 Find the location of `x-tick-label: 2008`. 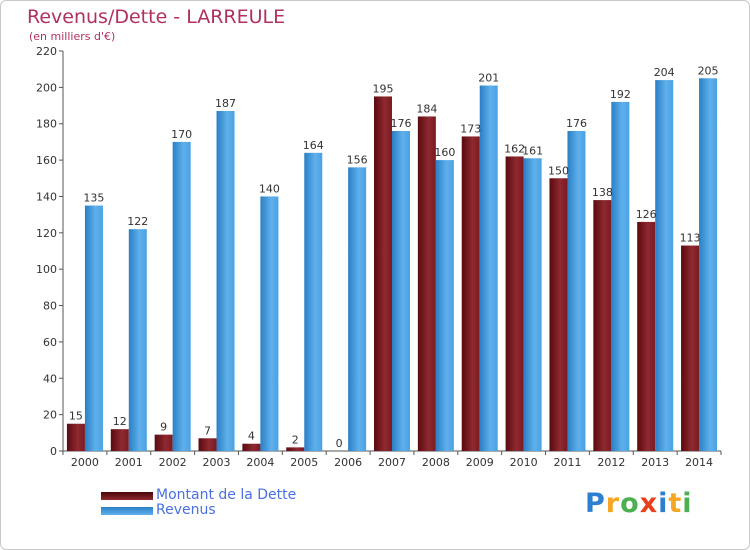

x-tick-label: 2008 is located at coordinates (436, 462).